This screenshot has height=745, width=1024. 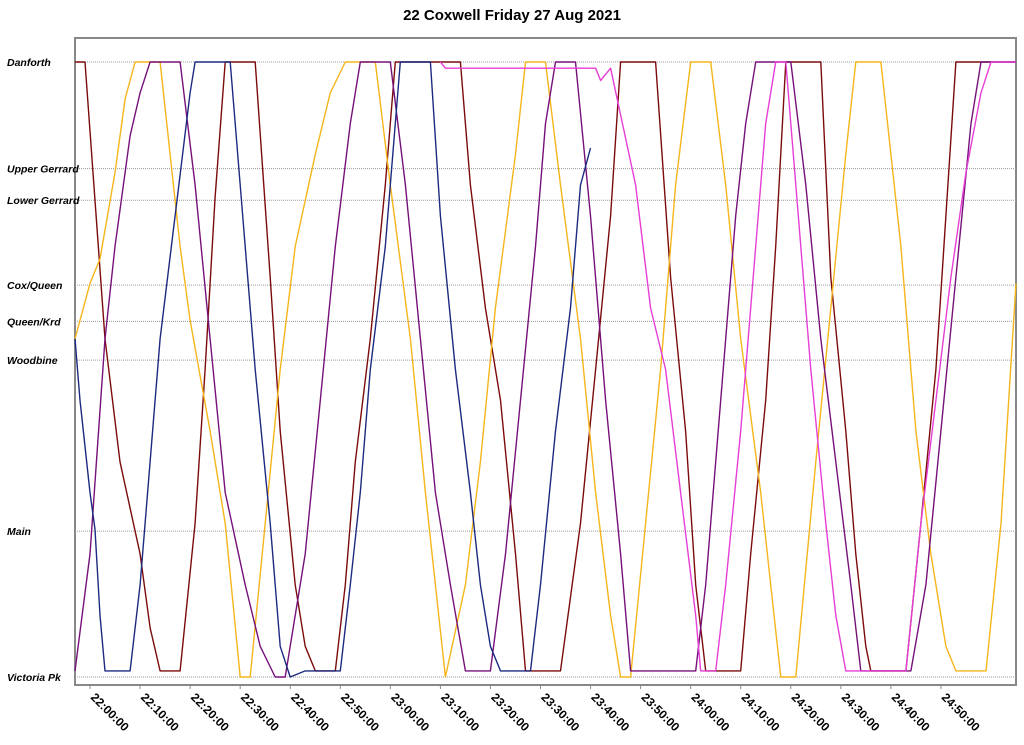 What do you see at coordinates (310, 712) in the screenshot?
I see `x-tick-label: 22:40:00` at bounding box center [310, 712].